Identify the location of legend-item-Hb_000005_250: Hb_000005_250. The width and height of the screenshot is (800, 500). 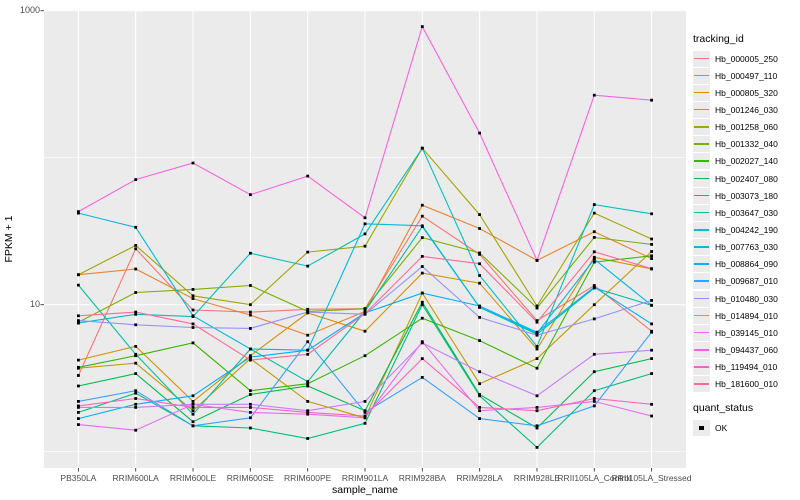
(735, 58).